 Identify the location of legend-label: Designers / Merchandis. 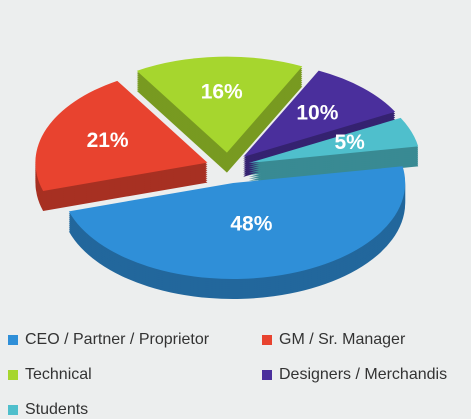
(363, 374).